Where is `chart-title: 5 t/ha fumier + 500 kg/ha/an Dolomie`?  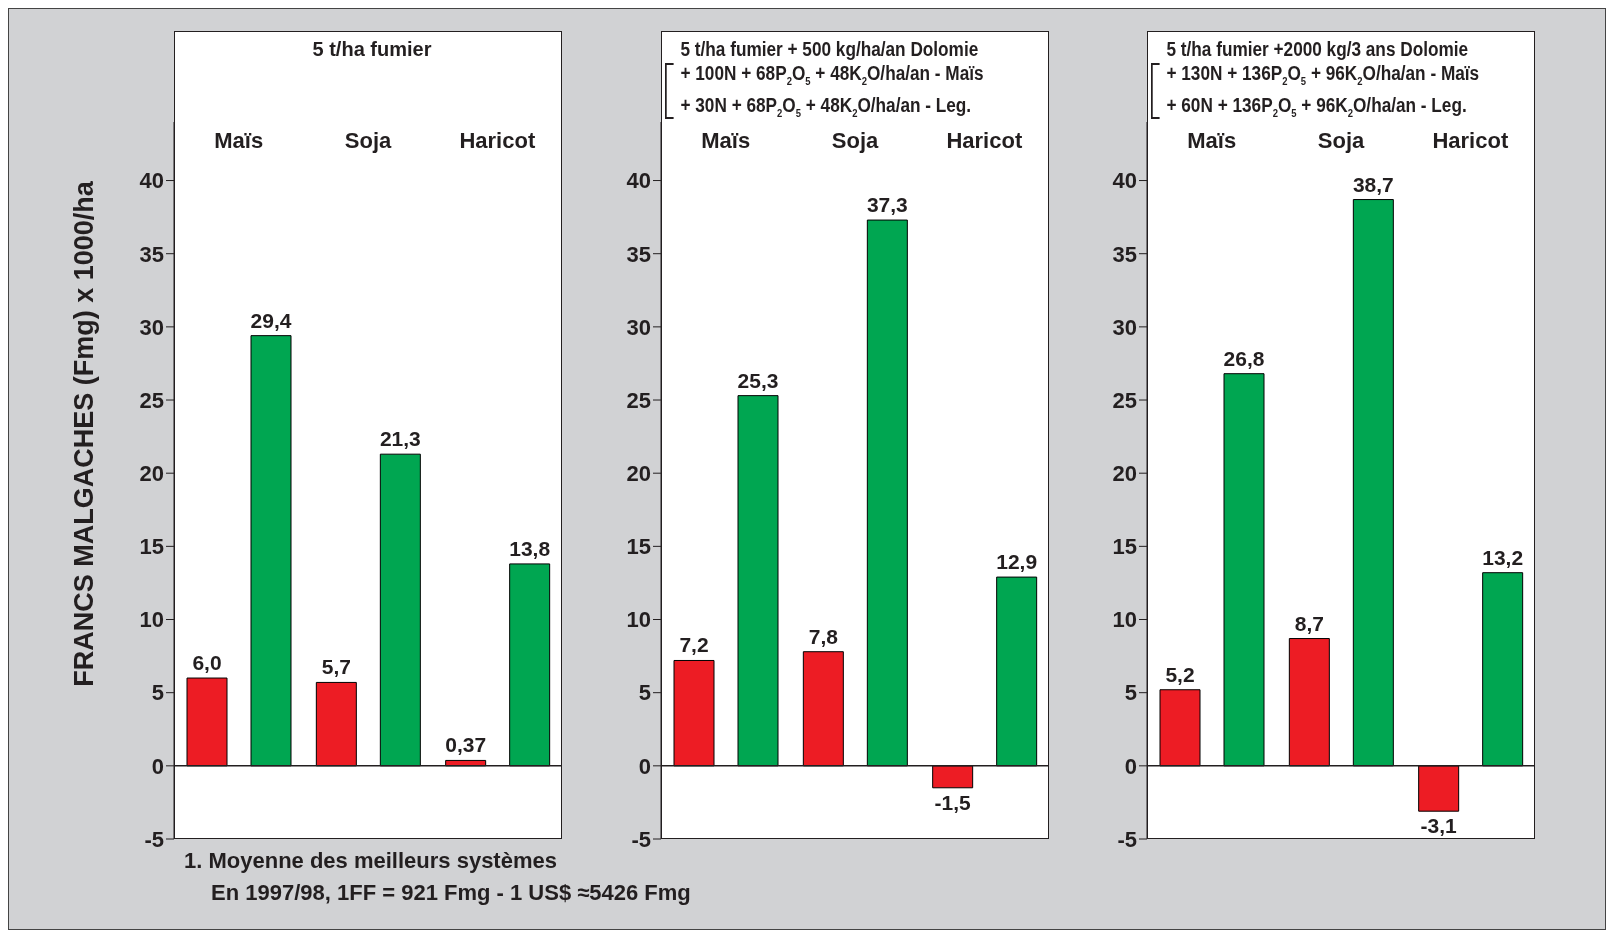
chart-title: 5 t/ha fumier + 500 kg/ha/an Dolomie is located at coordinates (829, 49).